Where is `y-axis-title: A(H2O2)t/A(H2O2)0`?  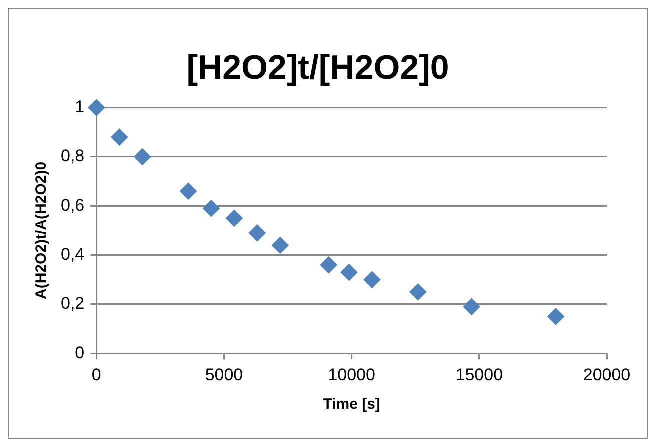
y-axis-title: A(H2O2)t/A(H2O2)0 is located at coordinates (41, 231).